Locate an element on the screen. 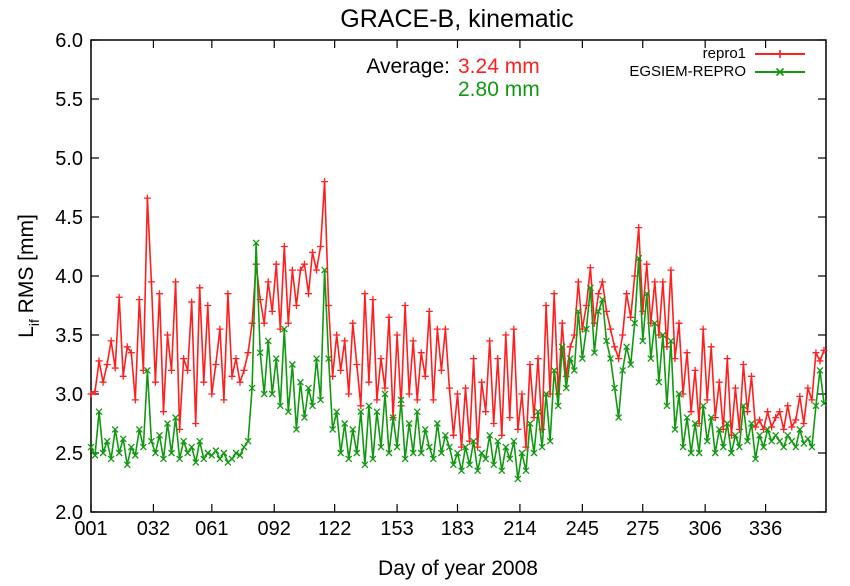  legend-marker-egsiem-repro is located at coordinates (780, 72).